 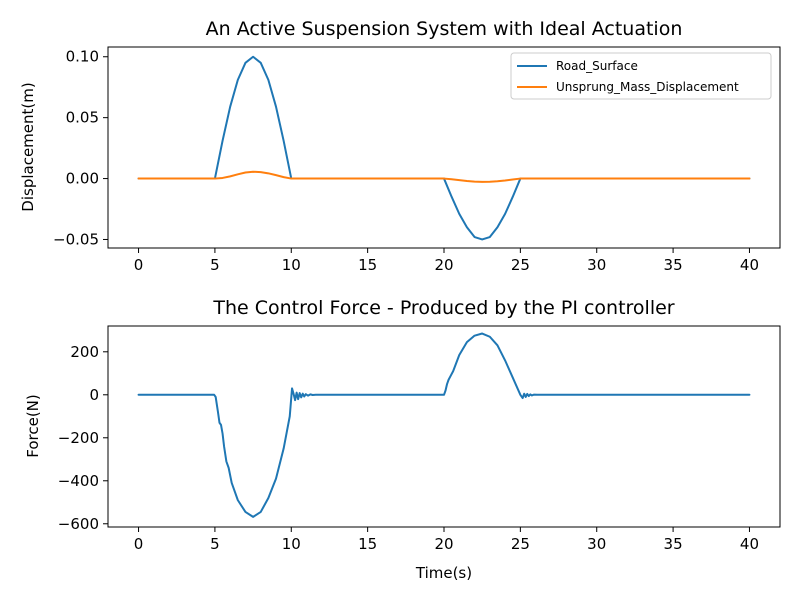 What do you see at coordinates (94, 395) in the screenshot?
I see `y-tick-label: 0` at bounding box center [94, 395].